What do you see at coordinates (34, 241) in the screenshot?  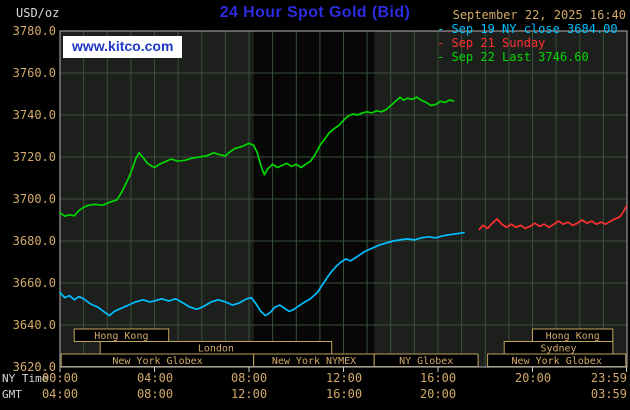 I see `y-tick-label: 3680.0` at bounding box center [34, 241].